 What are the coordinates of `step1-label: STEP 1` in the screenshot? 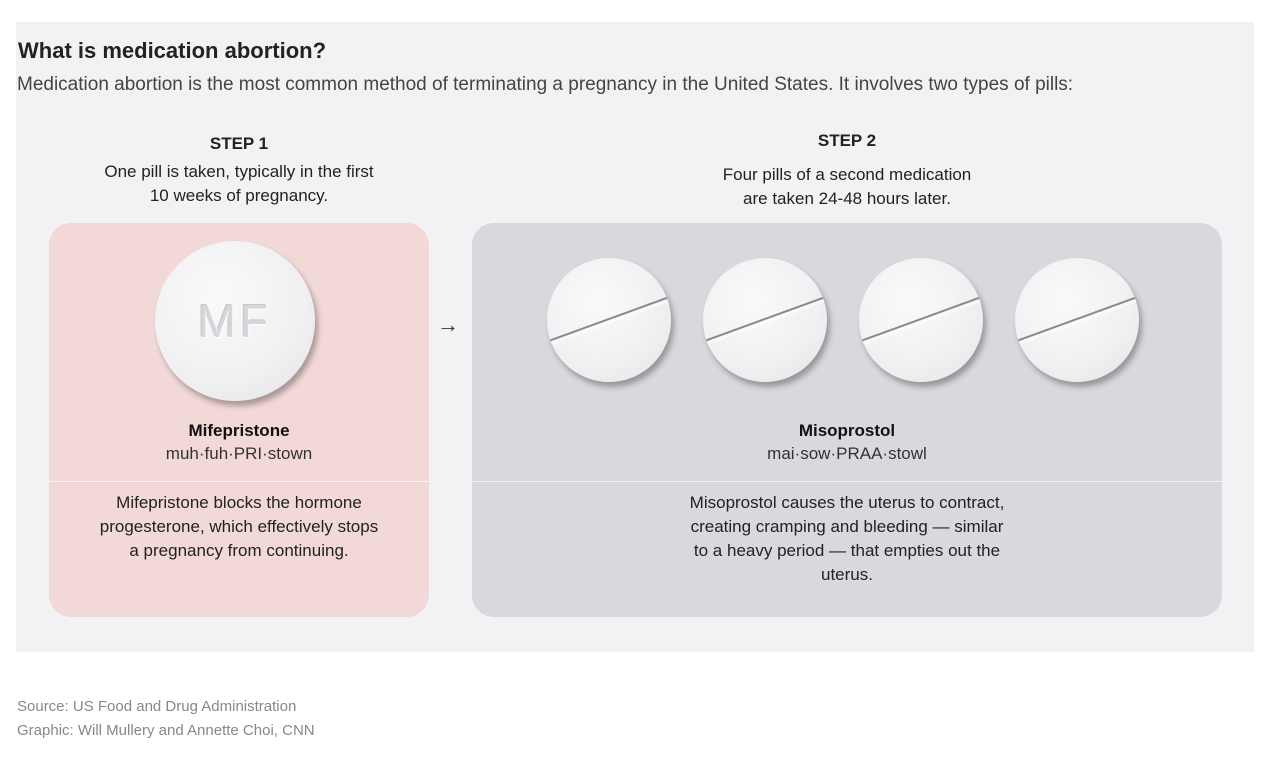 It's located at (239, 143).